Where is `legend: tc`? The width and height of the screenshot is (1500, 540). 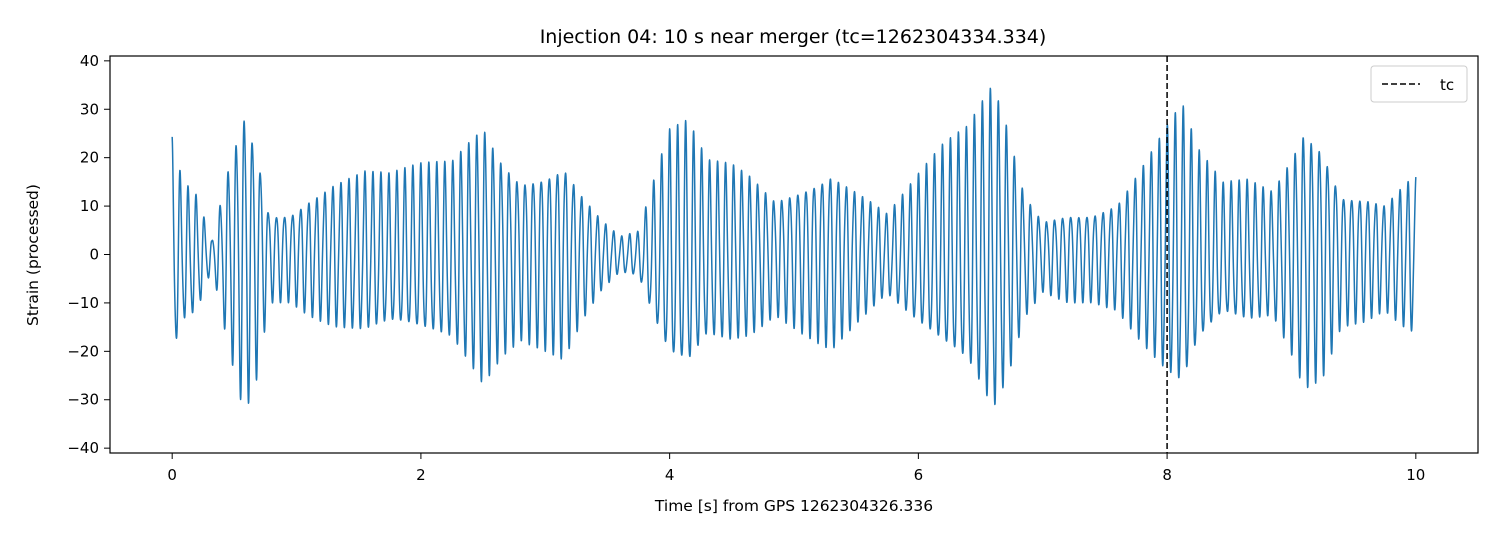 legend: tc is located at coordinates (1419, 84).